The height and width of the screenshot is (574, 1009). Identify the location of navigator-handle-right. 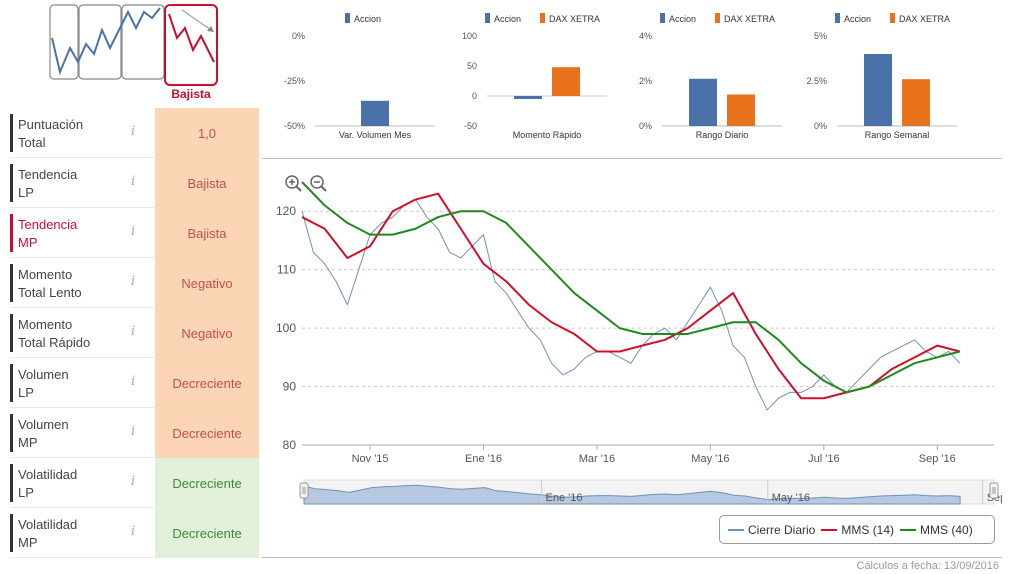
(994, 490).